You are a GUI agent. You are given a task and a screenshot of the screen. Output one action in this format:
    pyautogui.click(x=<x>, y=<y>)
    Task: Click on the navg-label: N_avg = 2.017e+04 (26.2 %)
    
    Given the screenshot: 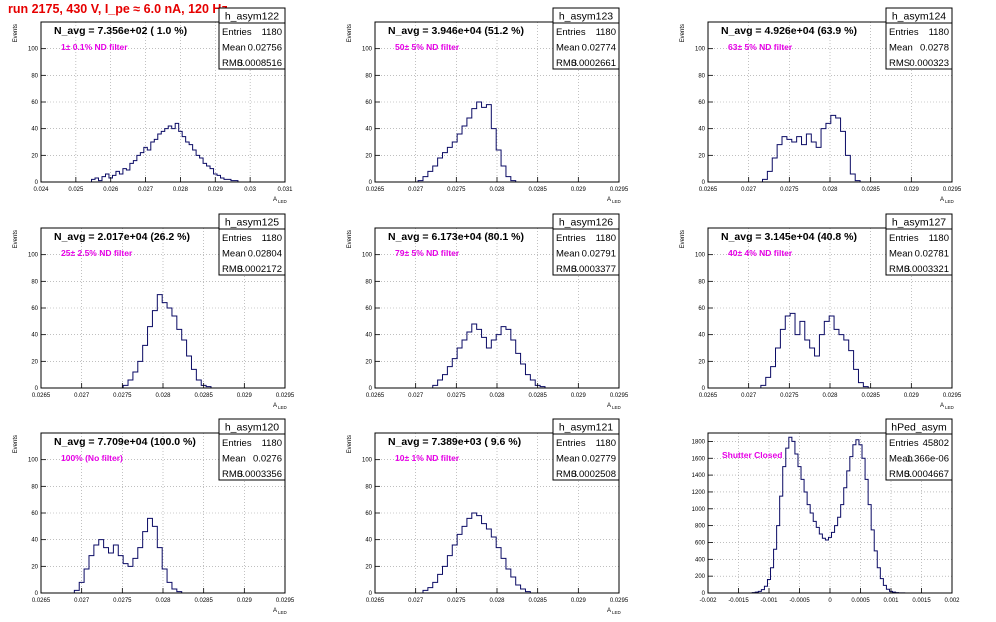 What is the action you would take?
    pyautogui.click(x=122, y=237)
    